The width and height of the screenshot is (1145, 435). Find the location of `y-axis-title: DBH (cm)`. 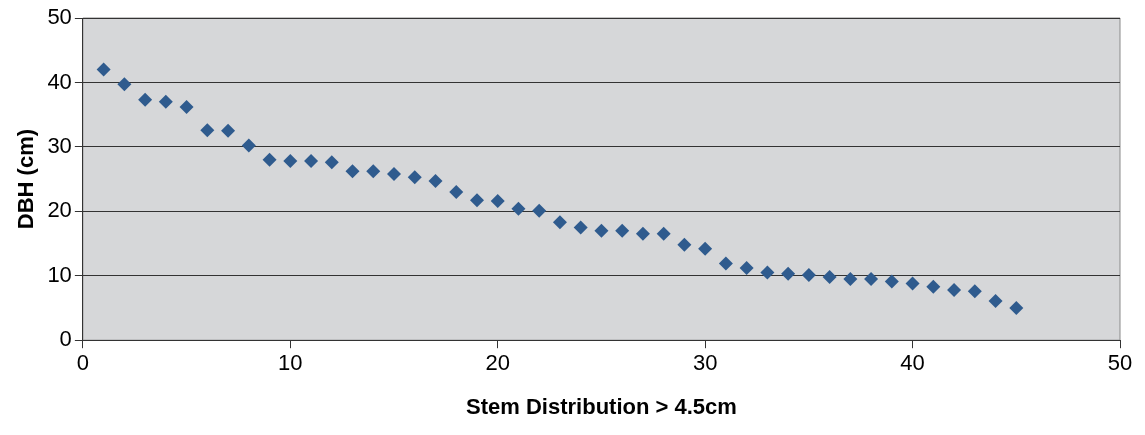

y-axis-title: DBH (cm) is located at coordinates (26, 179).